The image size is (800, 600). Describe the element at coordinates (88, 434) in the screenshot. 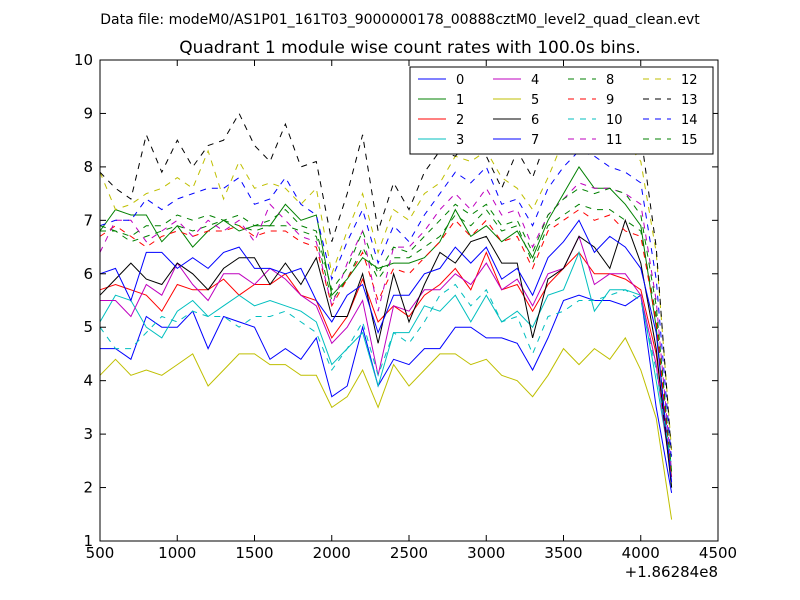

I see `y-tick-label: 3` at that location.